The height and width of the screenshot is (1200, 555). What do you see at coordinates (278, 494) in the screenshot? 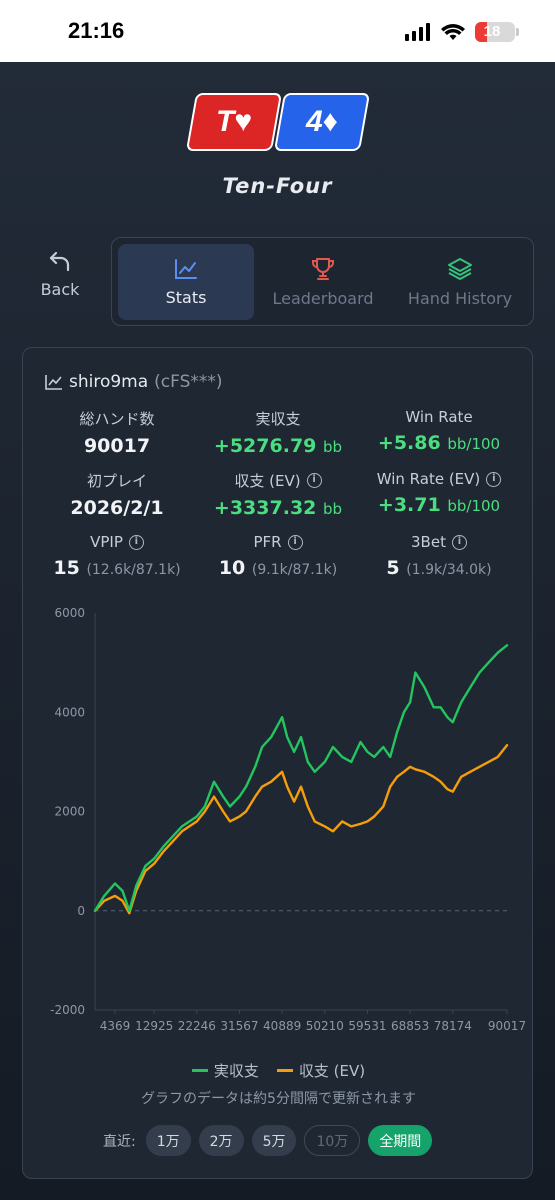
I see `stat-ev: 収支 (EV) i +3337.32 bb` at bounding box center [278, 494].